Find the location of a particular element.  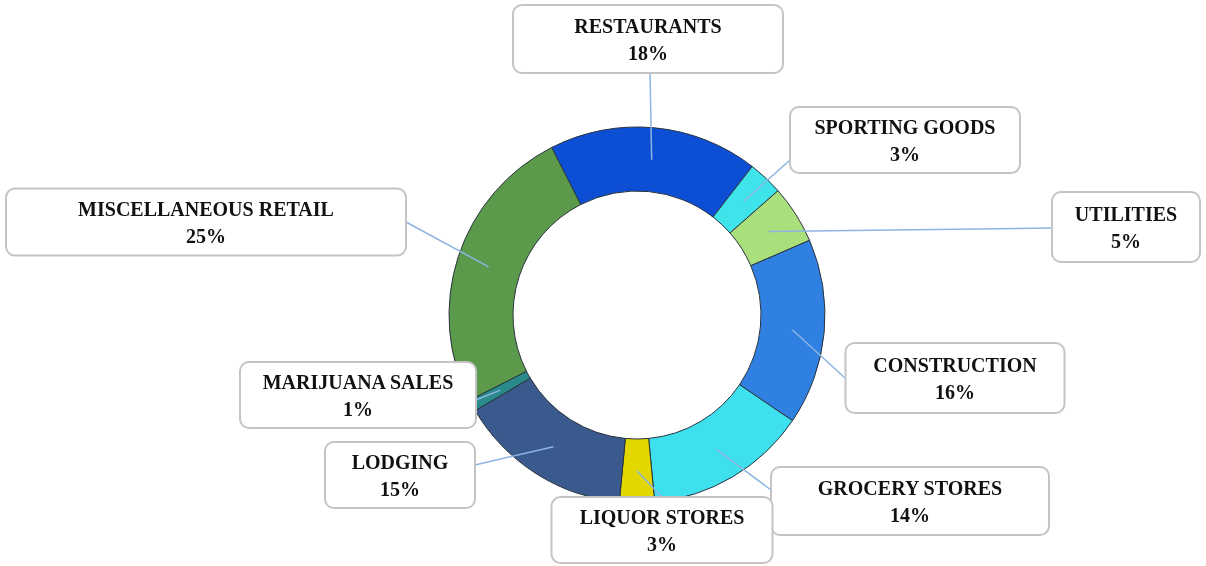

data-label: 1% is located at coordinates (358, 409).